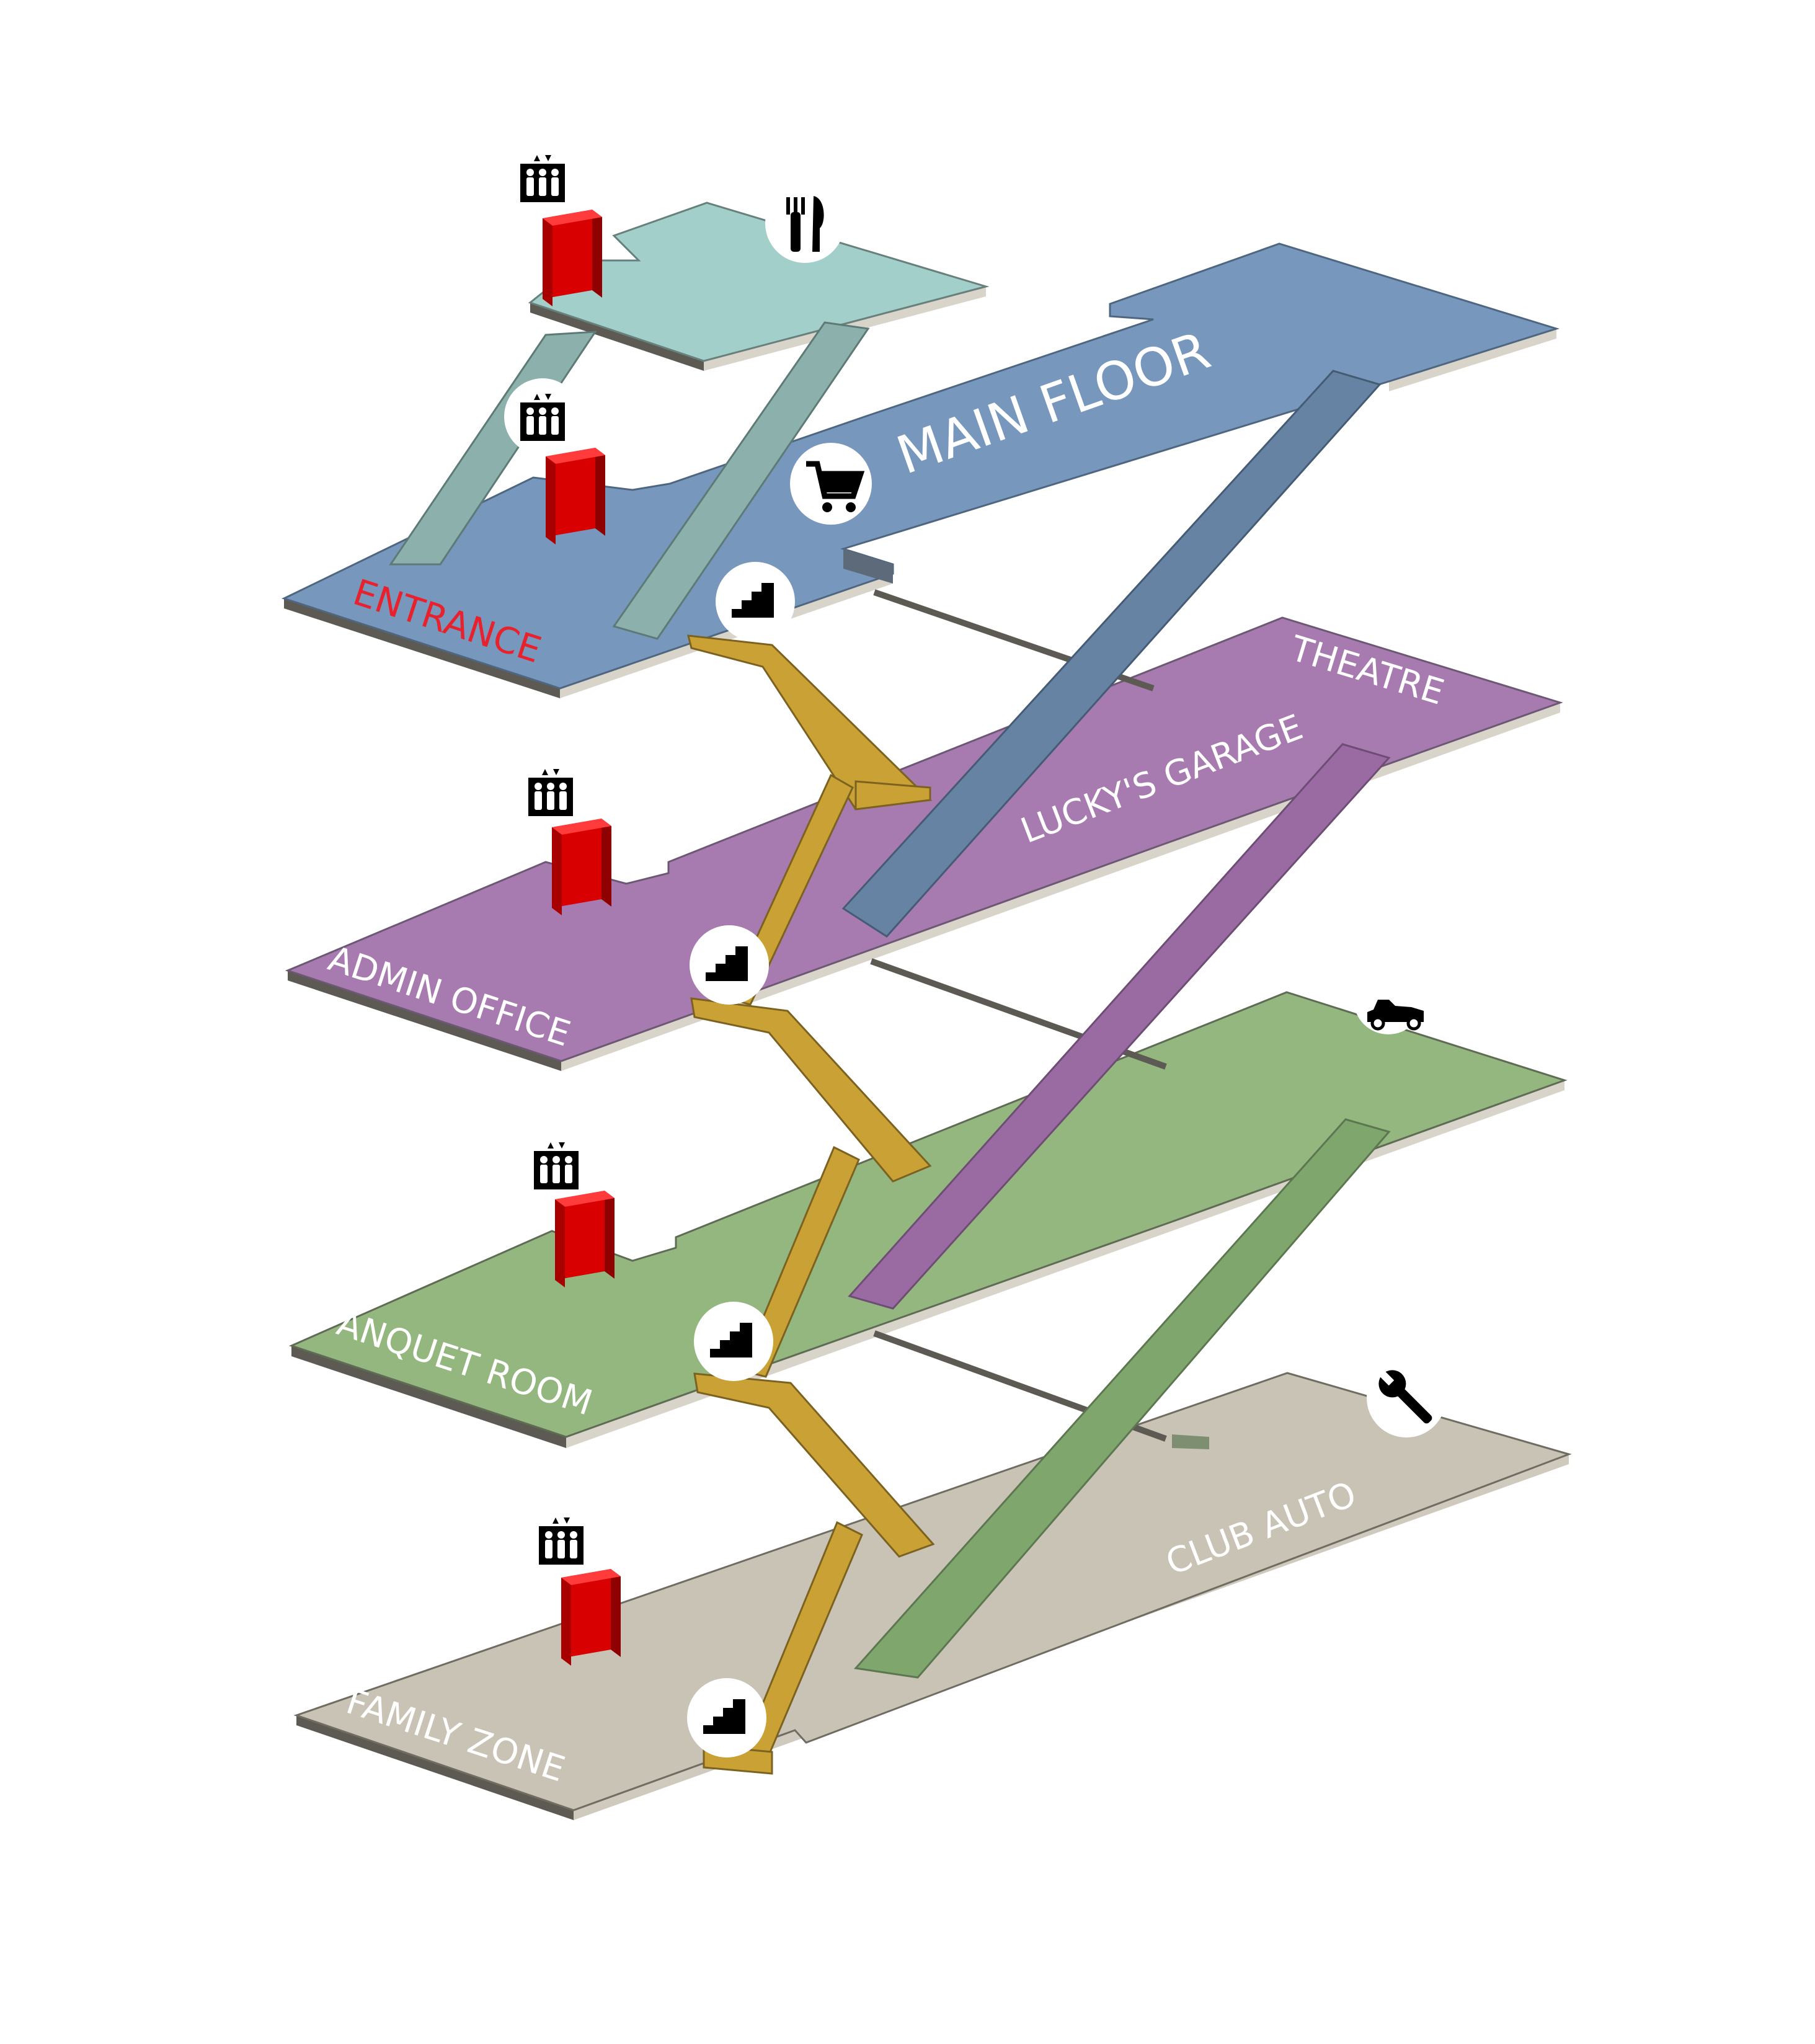  What do you see at coordinates (1406, 1397) in the screenshot?
I see `wrench-icon` at bounding box center [1406, 1397].